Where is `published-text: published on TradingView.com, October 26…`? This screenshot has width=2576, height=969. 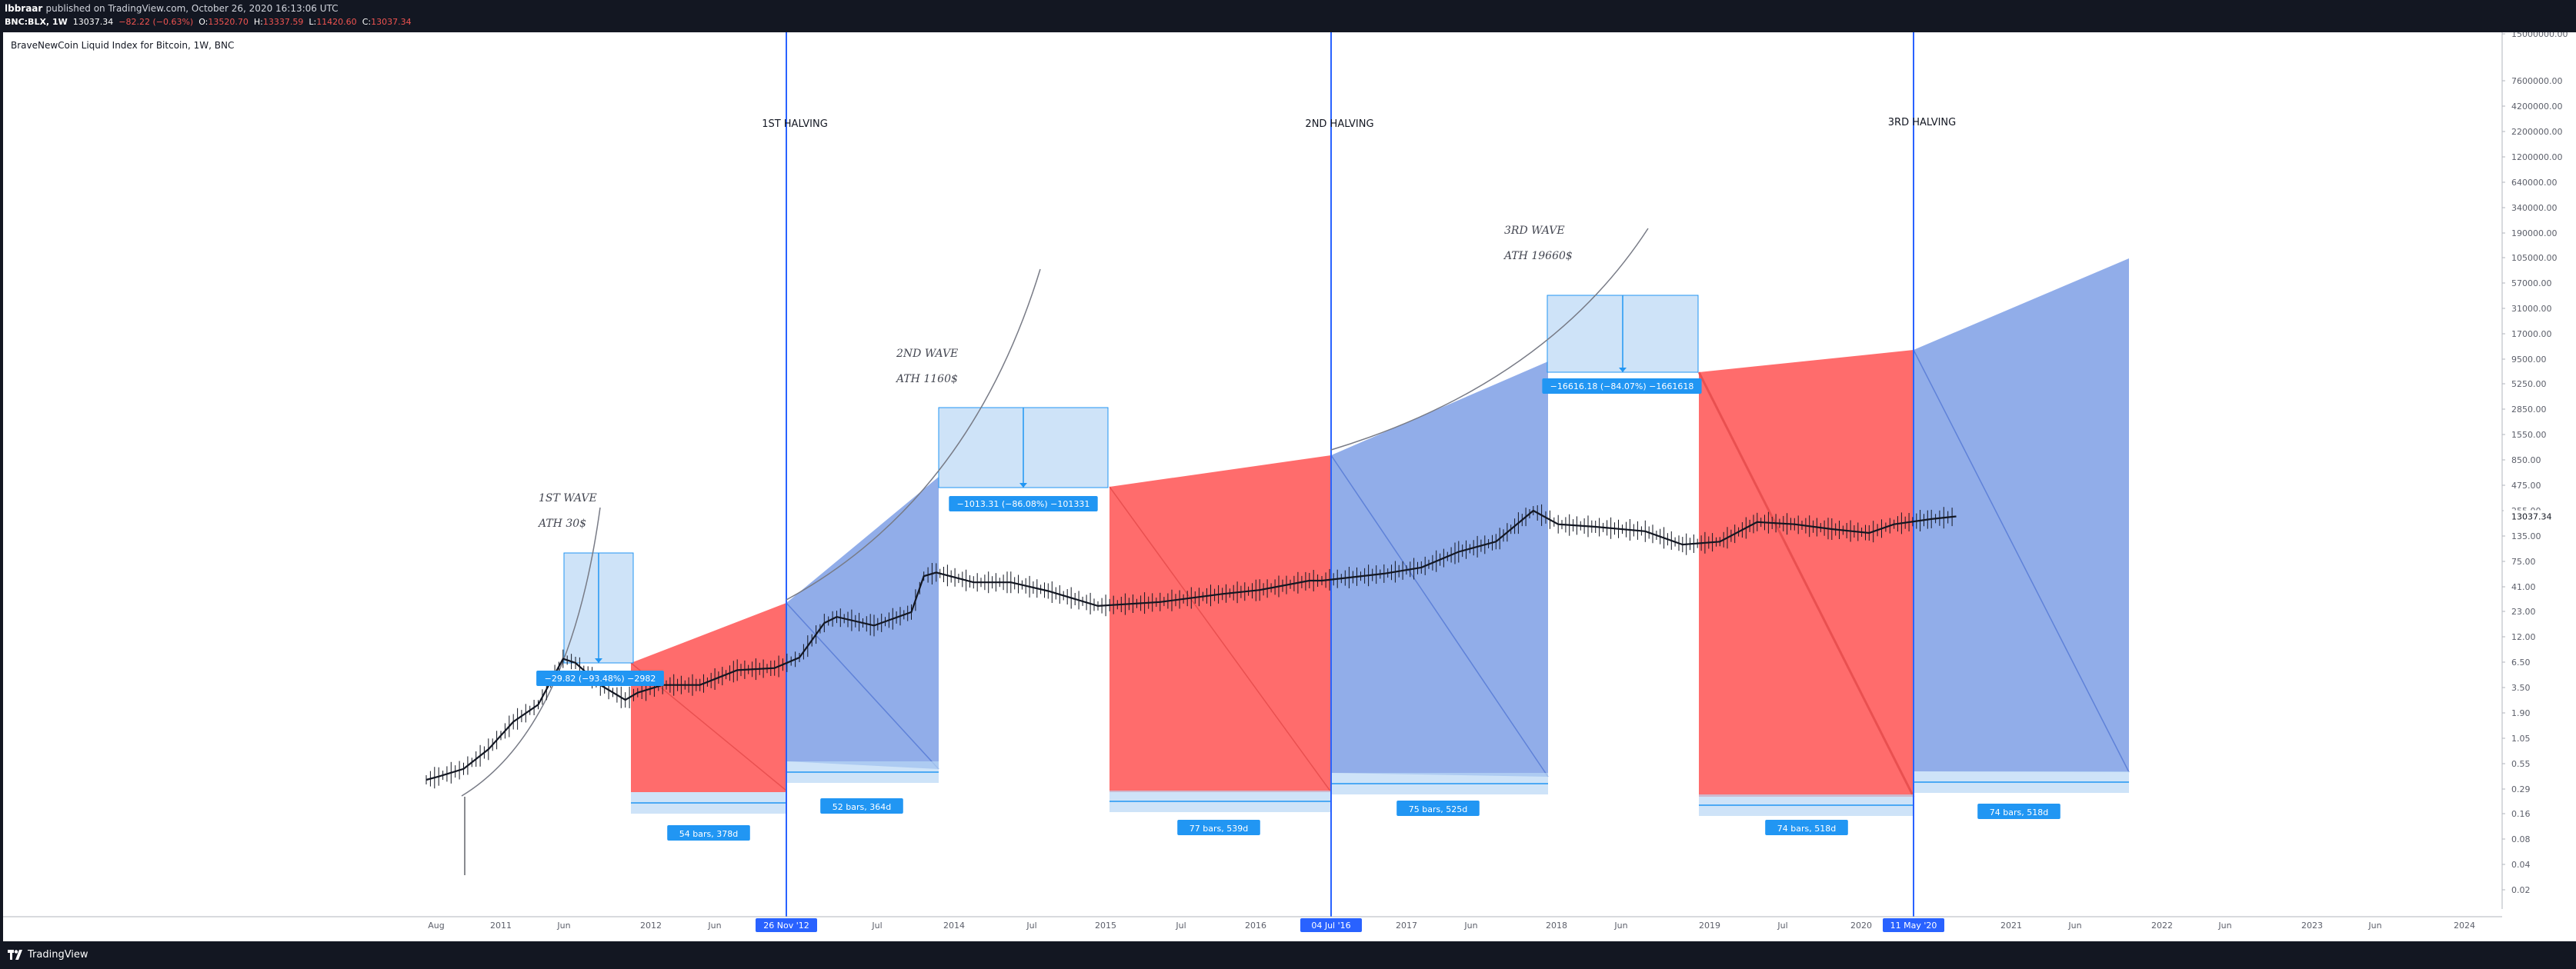 published-text: published on TradingView.com, October 26… is located at coordinates (192, 8).